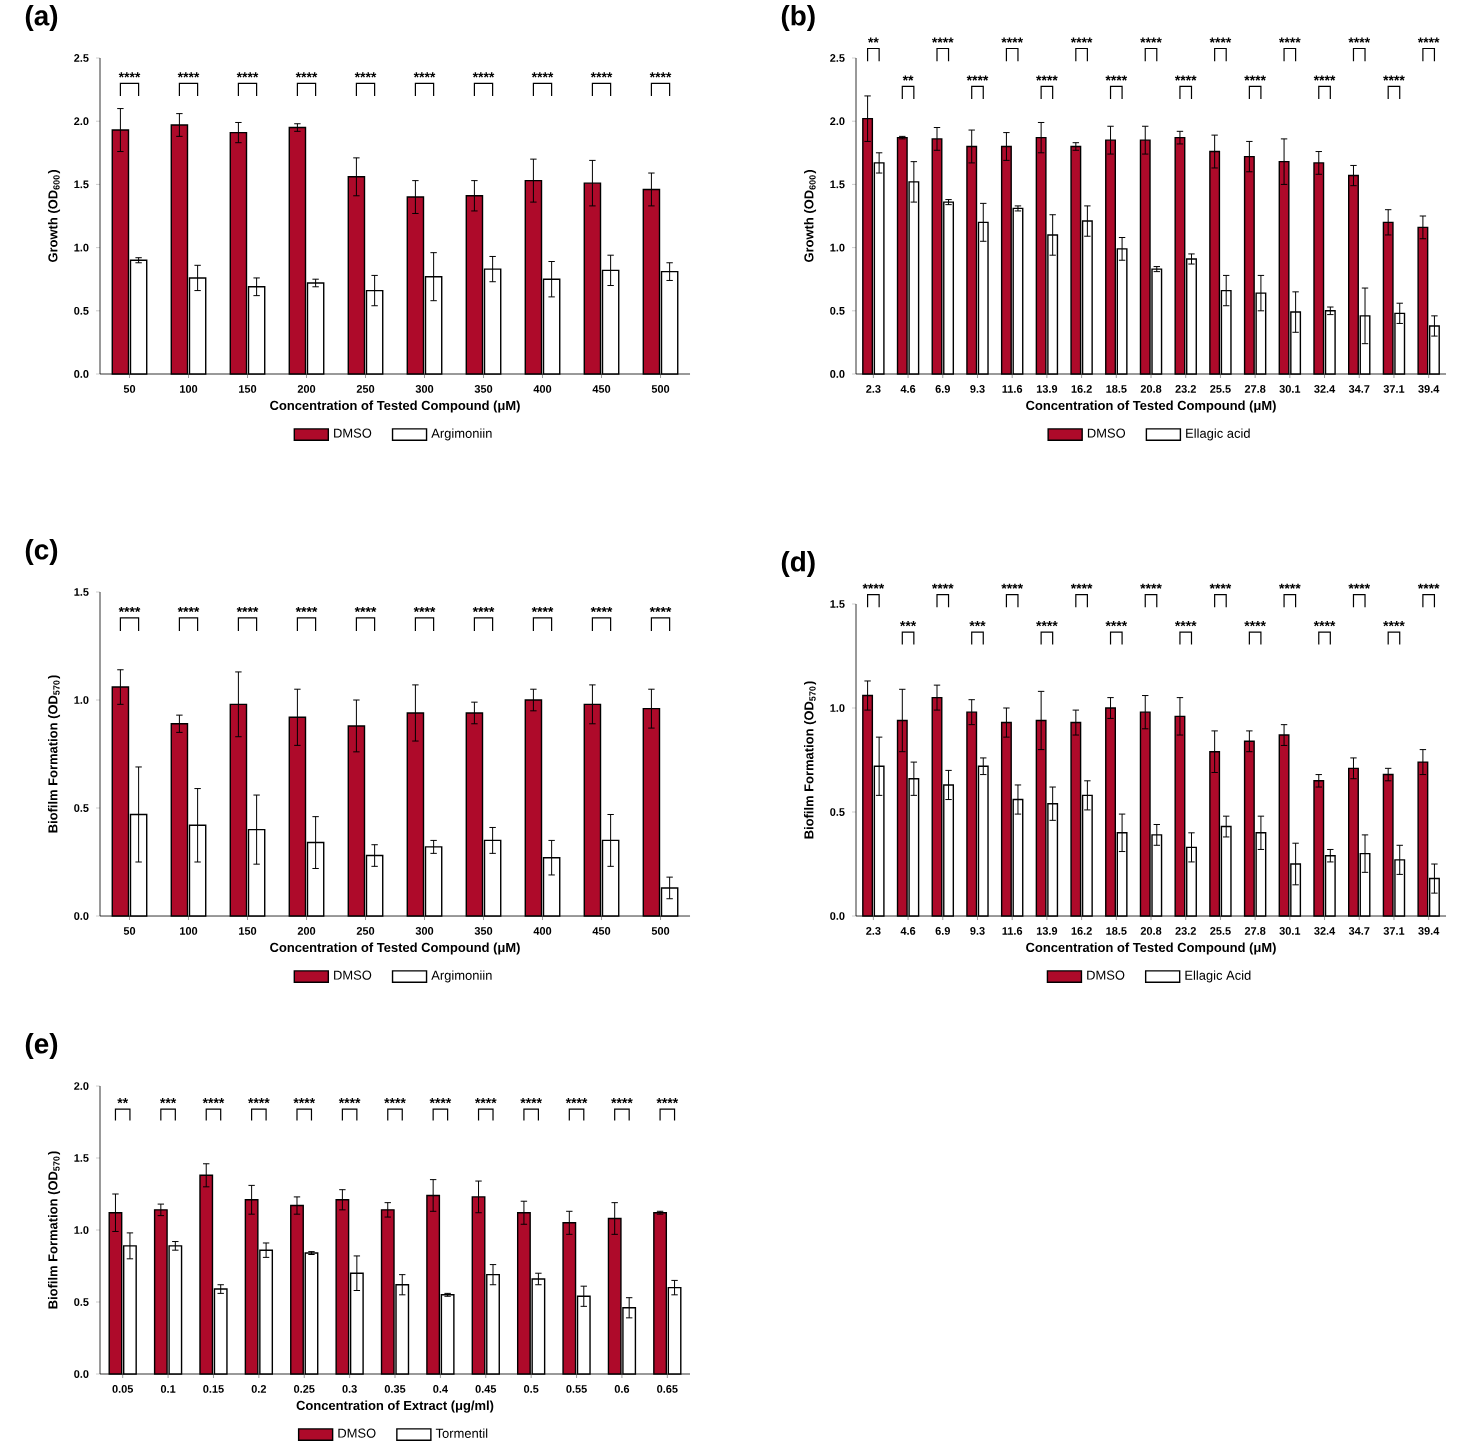  What do you see at coordinates (41, 1046) in the screenshot?
I see `chart-title: (e)` at bounding box center [41, 1046].